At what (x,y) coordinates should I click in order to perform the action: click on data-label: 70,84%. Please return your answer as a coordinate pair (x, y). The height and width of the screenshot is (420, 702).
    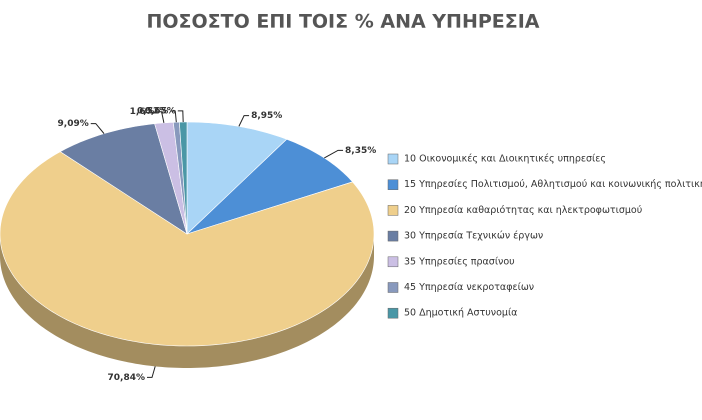
    Looking at the image, I should click on (127, 378).